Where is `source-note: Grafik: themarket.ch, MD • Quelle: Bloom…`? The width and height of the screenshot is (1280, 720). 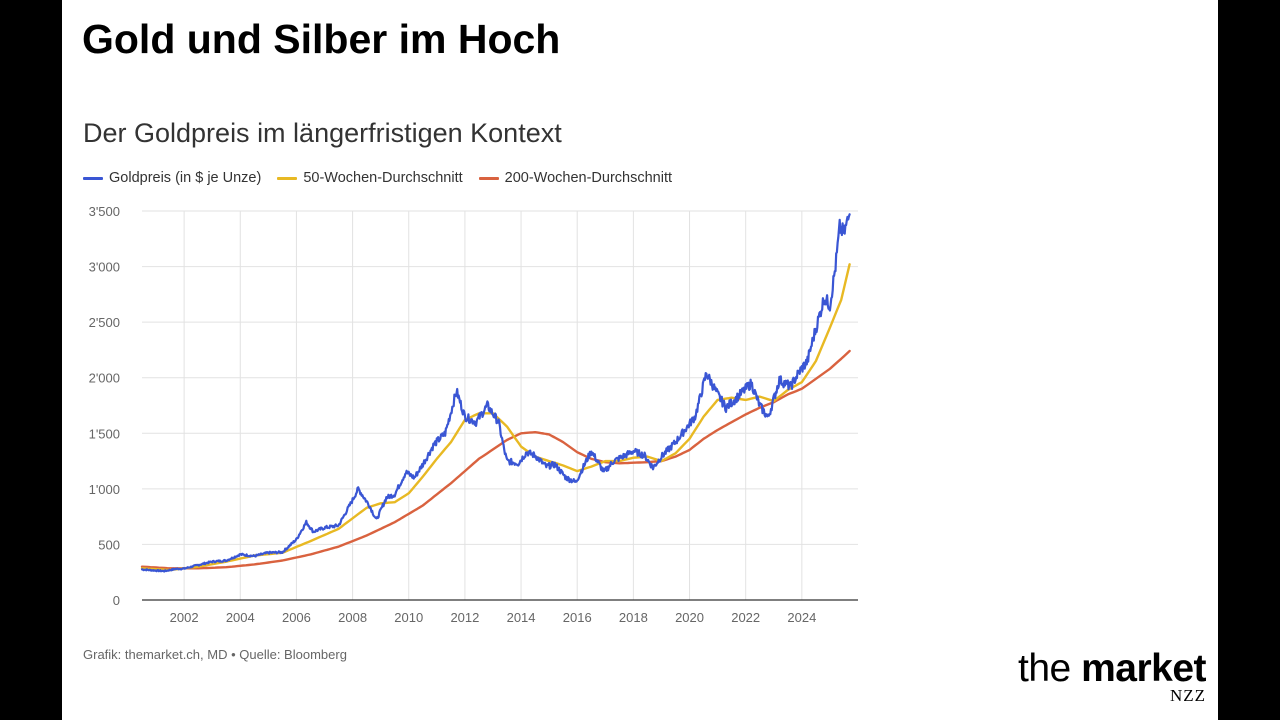
source-note: Grafik: themarket.ch, MD • Quelle: Bloom… is located at coordinates (215, 654).